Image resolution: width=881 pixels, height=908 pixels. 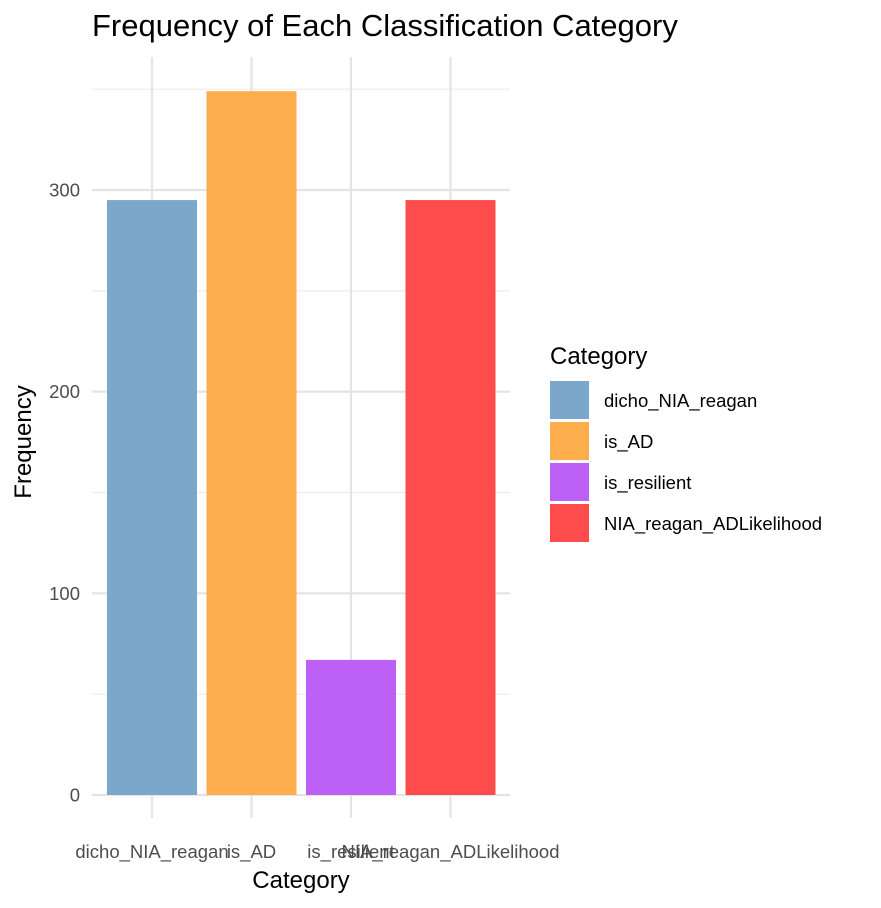 What do you see at coordinates (628, 442) in the screenshot?
I see `legend-label: is_AD` at bounding box center [628, 442].